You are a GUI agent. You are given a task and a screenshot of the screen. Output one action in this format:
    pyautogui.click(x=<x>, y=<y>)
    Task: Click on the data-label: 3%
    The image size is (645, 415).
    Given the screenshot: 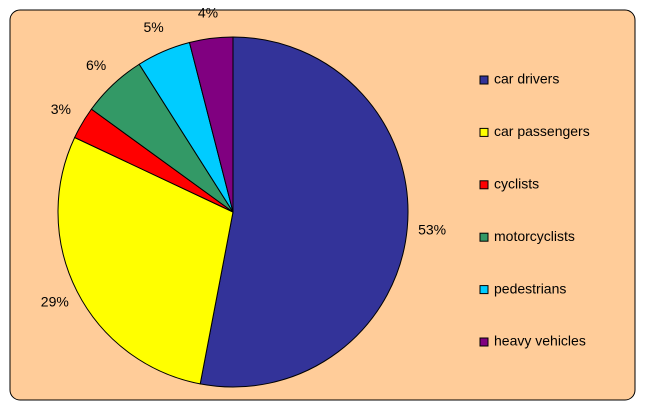 What is the action you would take?
    pyautogui.click(x=61, y=109)
    